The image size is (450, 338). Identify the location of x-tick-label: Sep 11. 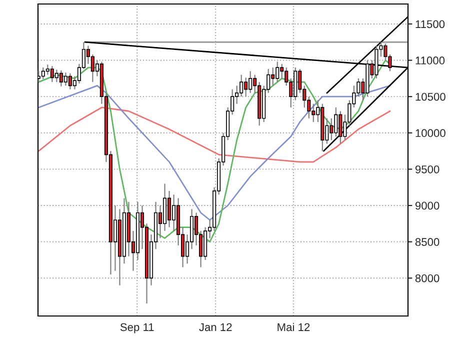
(137, 328).